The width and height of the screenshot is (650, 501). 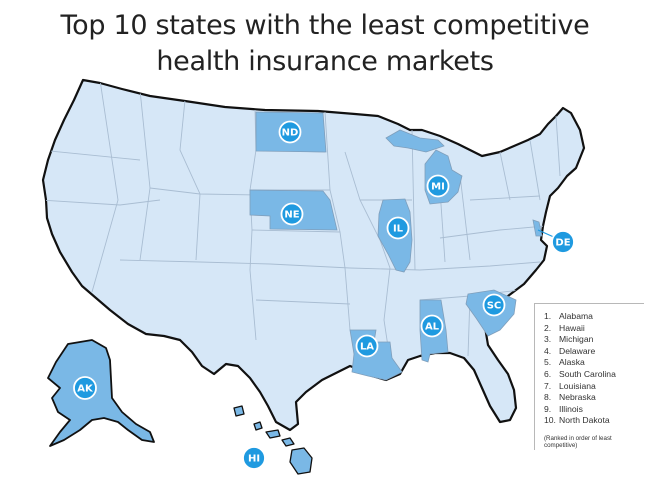 I want to click on badge-label-sc: SC, so click(x=494, y=306).